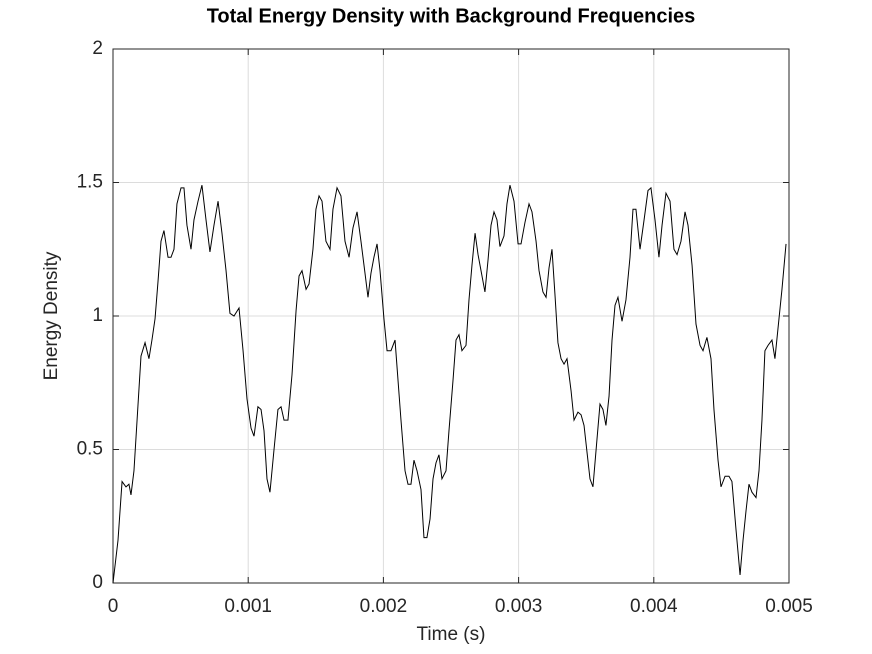  I want to click on y-tick-label: 2, so click(97, 48).